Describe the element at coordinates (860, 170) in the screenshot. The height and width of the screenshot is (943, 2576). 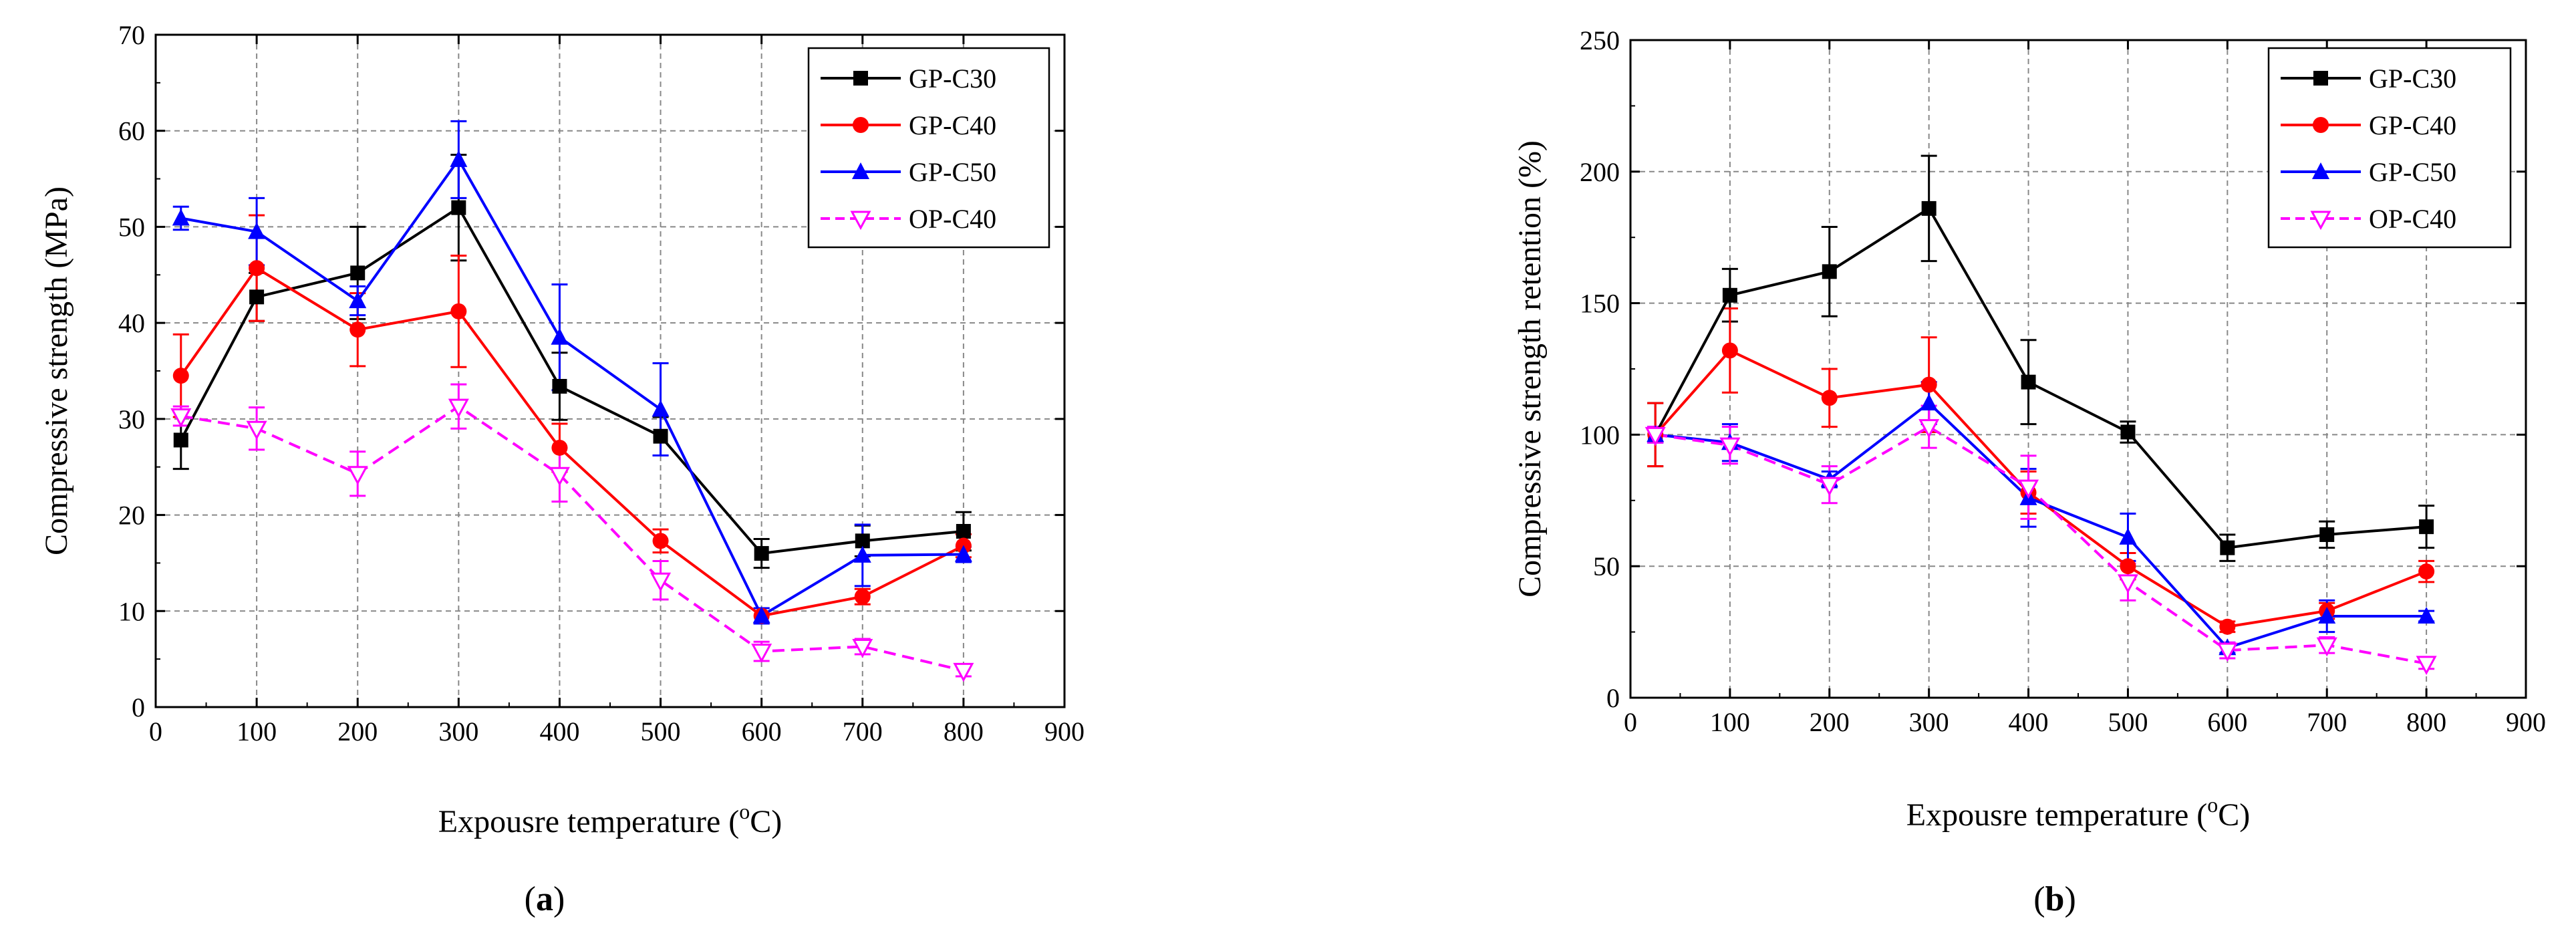
I see `chart-a-legend-gp-c50-marker` at that location.